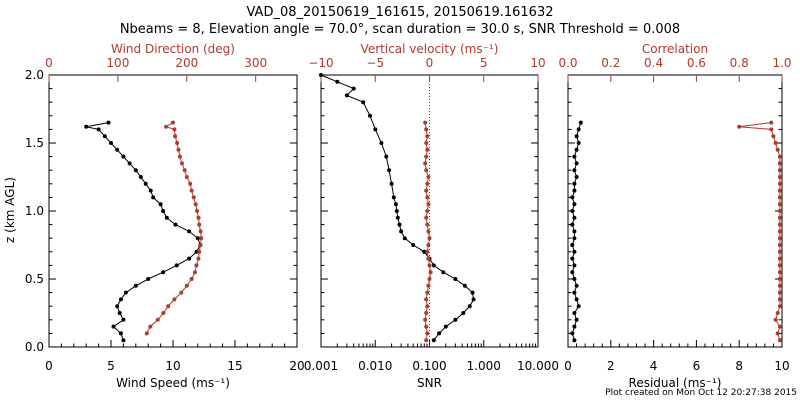 The image size is (800, 400). Describe the element at coordinates (34, 211) in the screenshot. I see `y-tick-label: 1.0` at that location.